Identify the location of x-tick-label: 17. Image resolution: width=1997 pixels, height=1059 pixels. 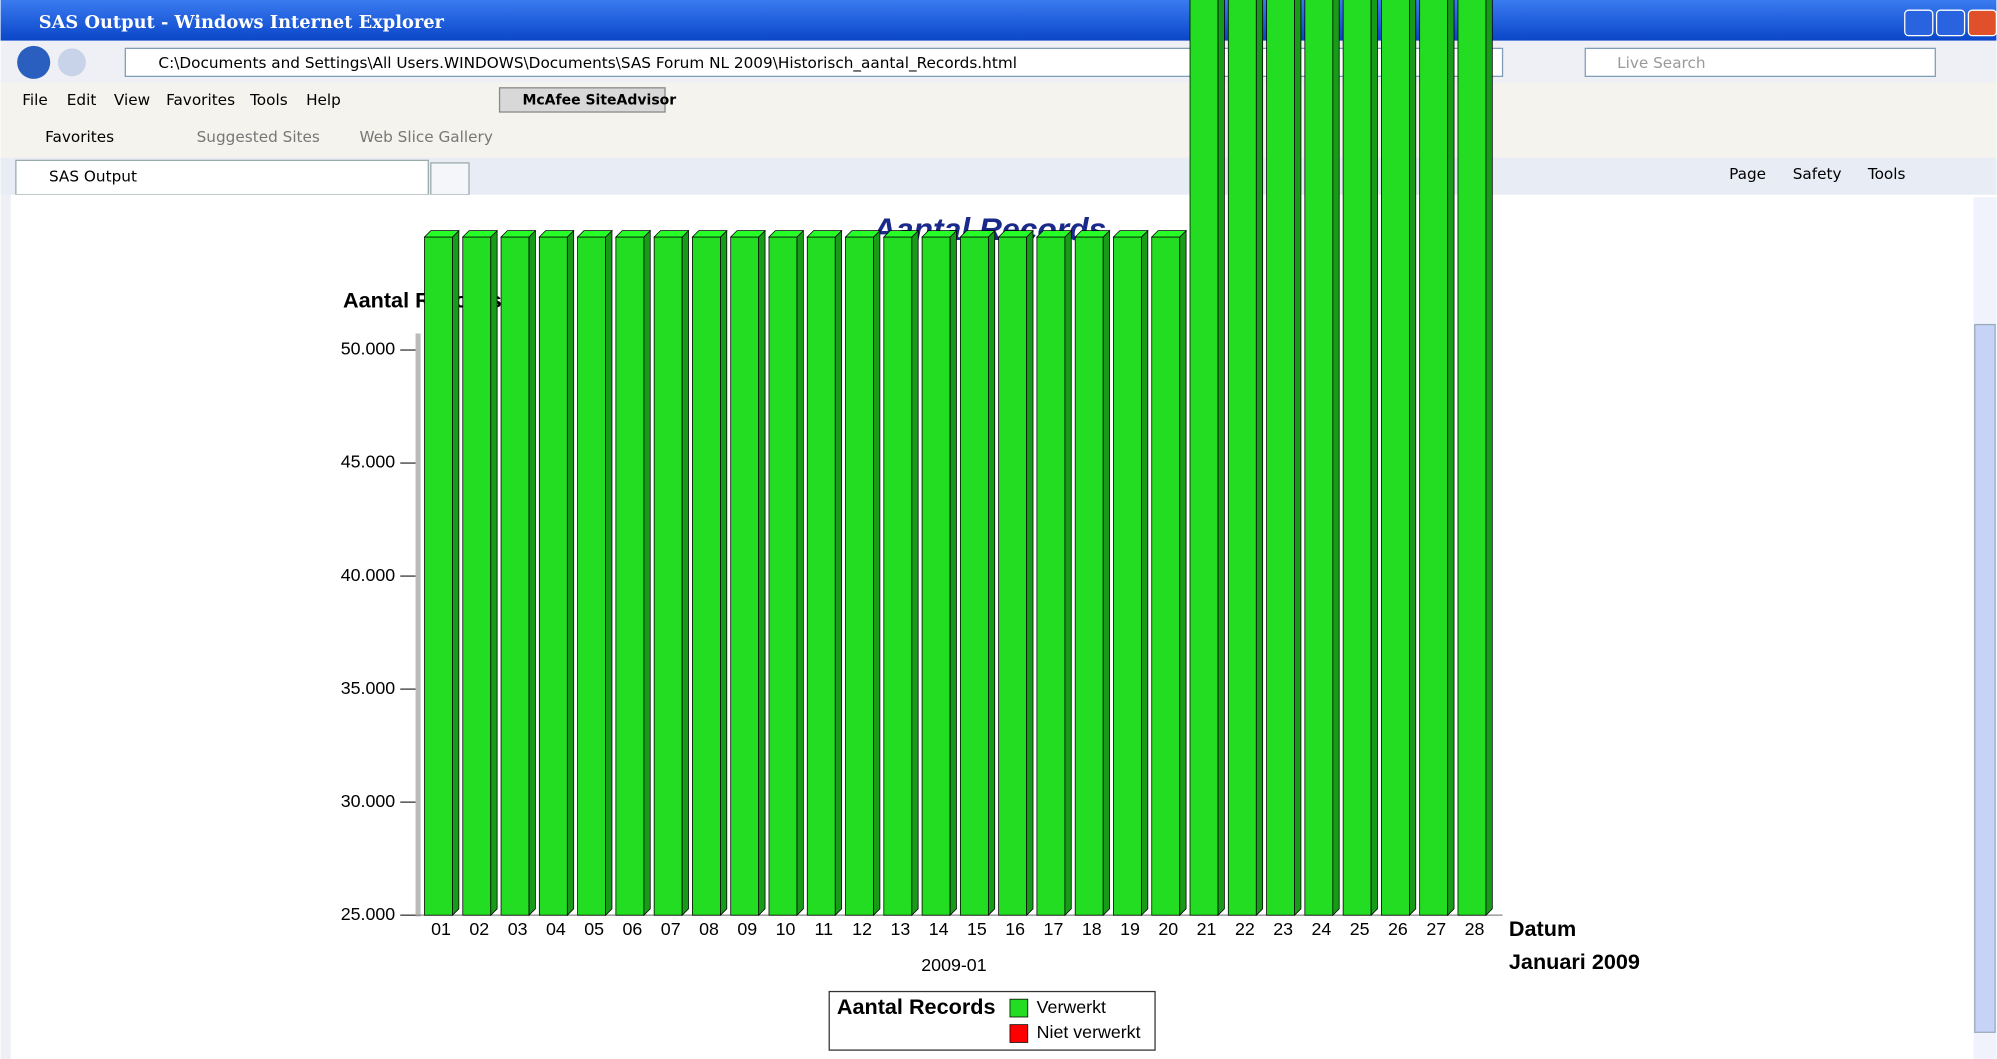
(1054, 929).